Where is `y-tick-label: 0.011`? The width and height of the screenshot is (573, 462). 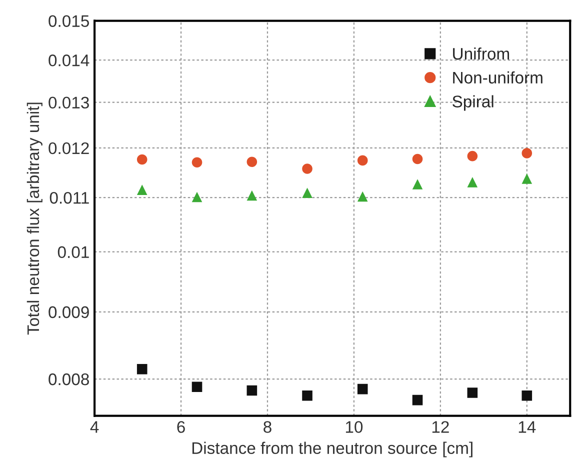 y-tick-label: 0.011 is located at coordinates (69, 198).